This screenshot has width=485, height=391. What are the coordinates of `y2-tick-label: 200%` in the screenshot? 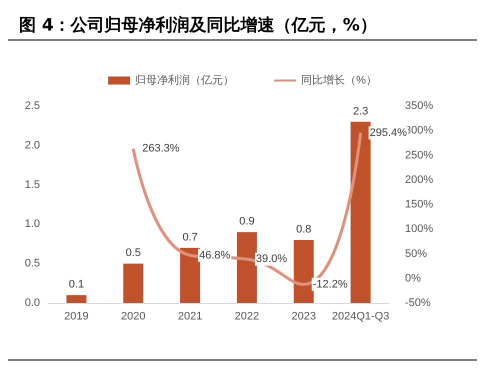 It's located at (419, 180).